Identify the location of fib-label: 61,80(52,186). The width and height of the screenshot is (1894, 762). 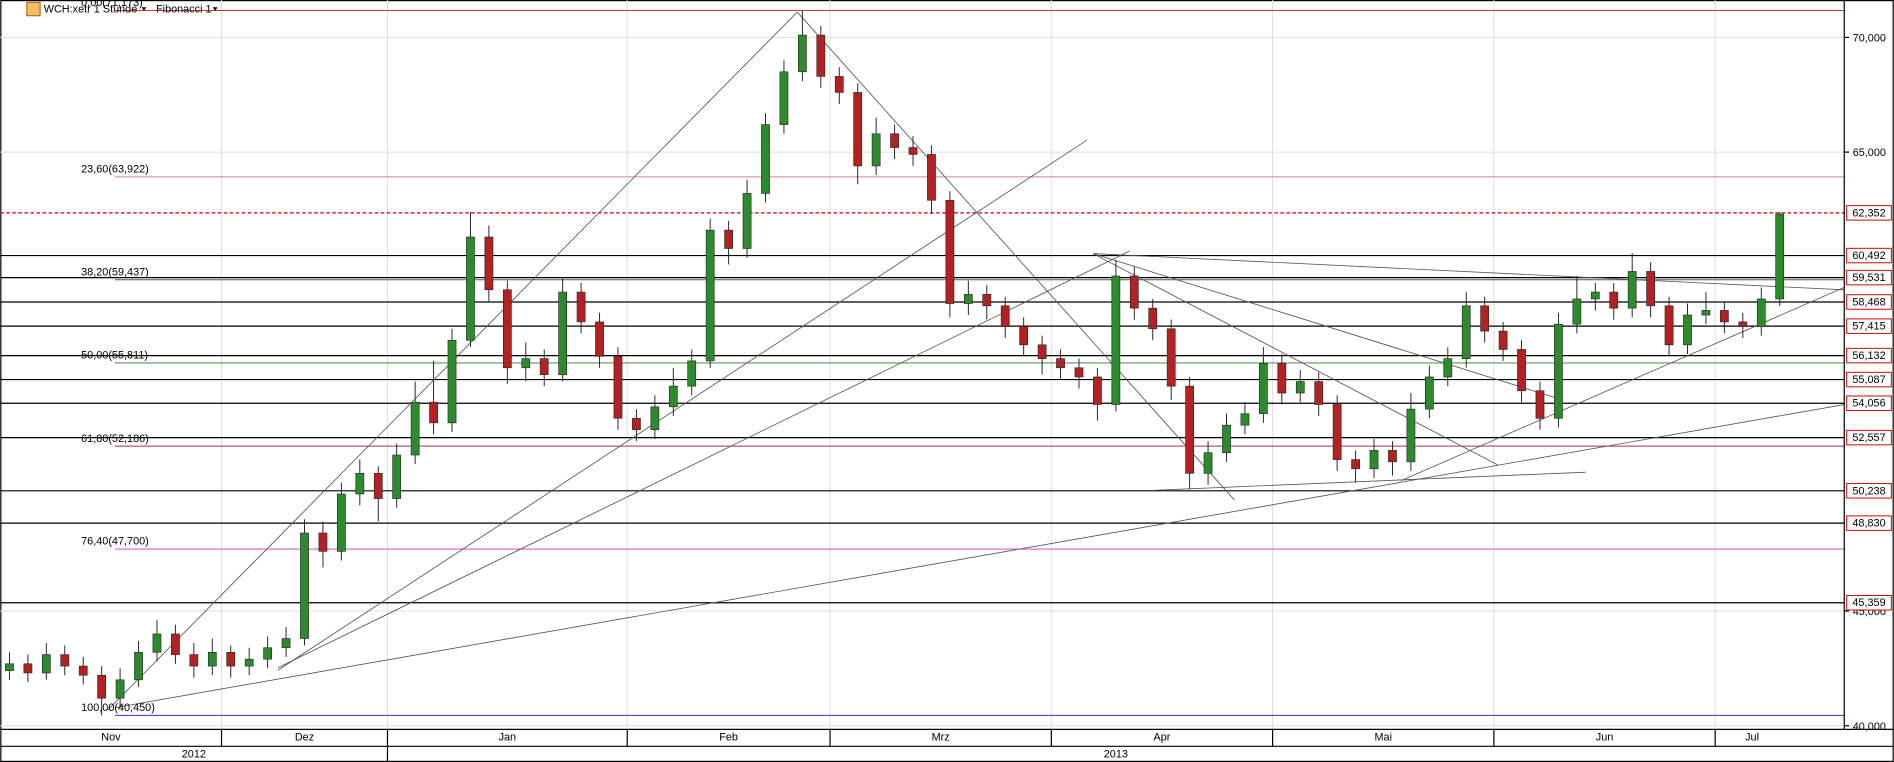
(115, 439).